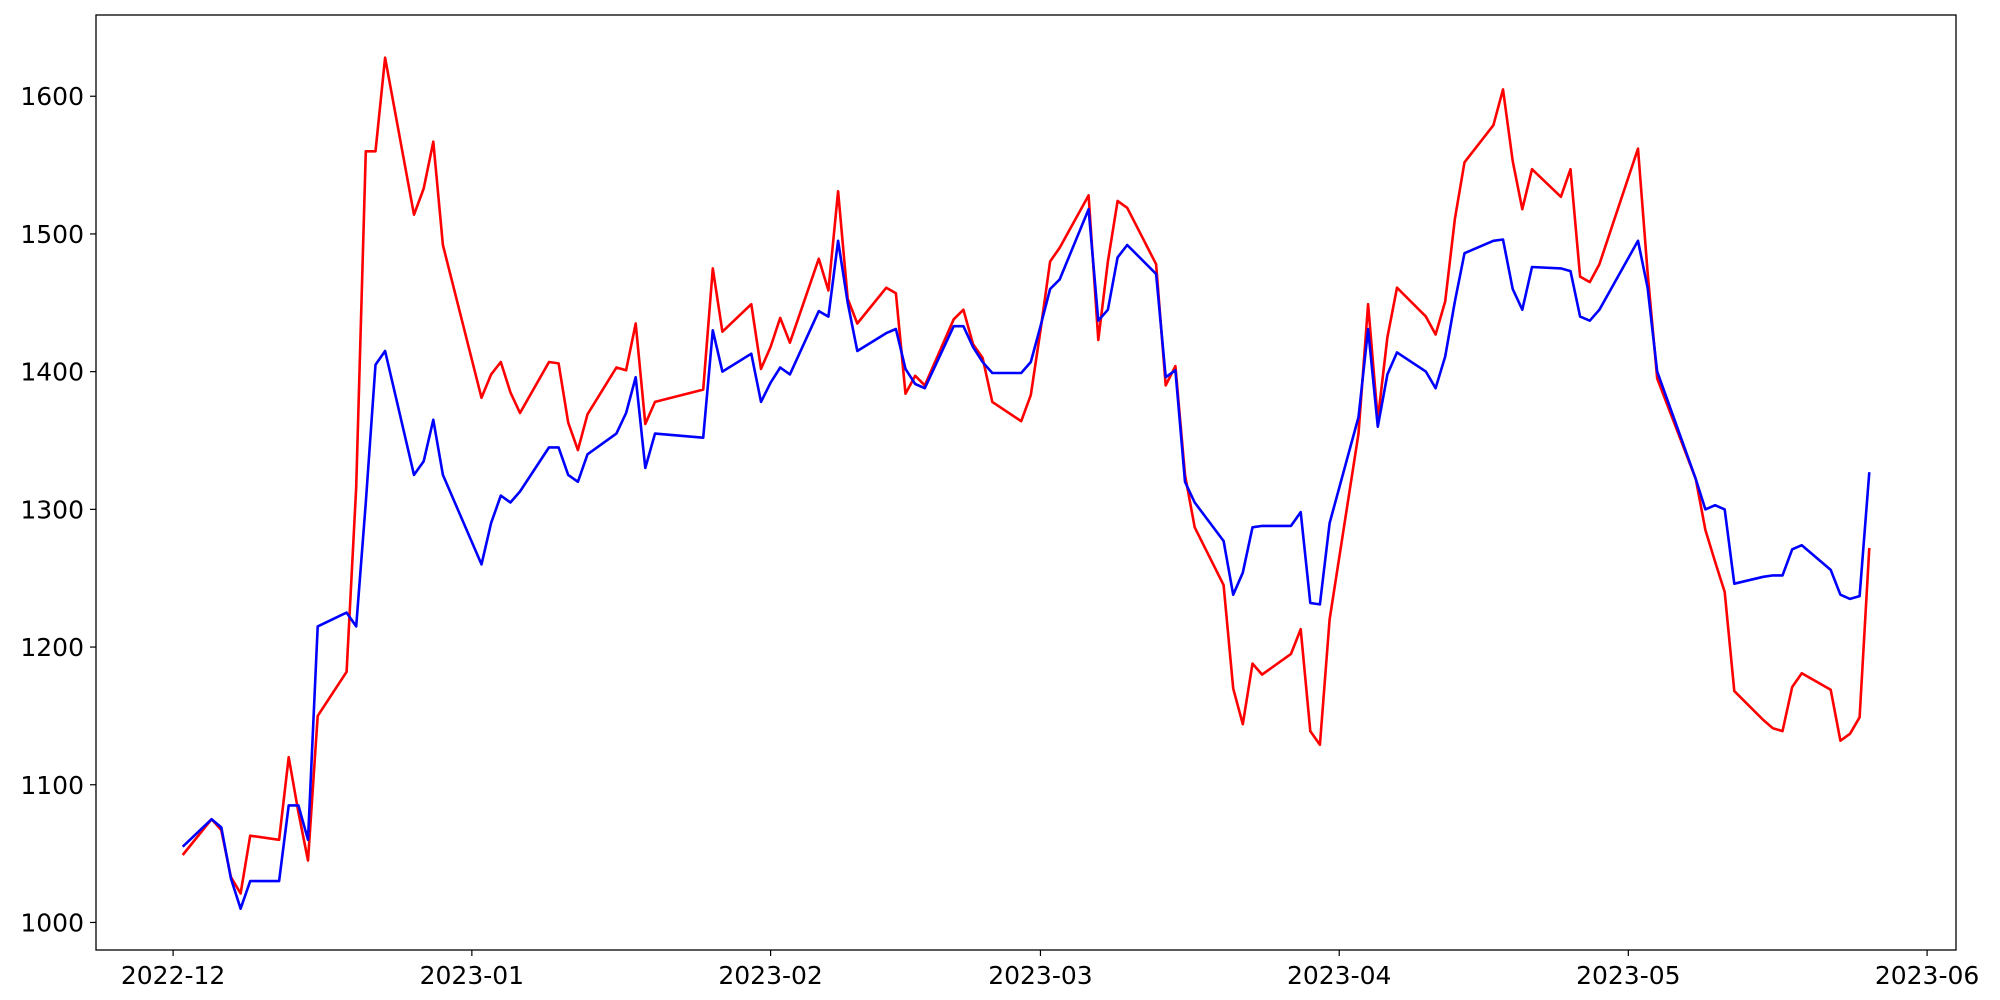 The image size is (2000, 1000). I want to click on y-tick-label: 1500, so click(52, 234).